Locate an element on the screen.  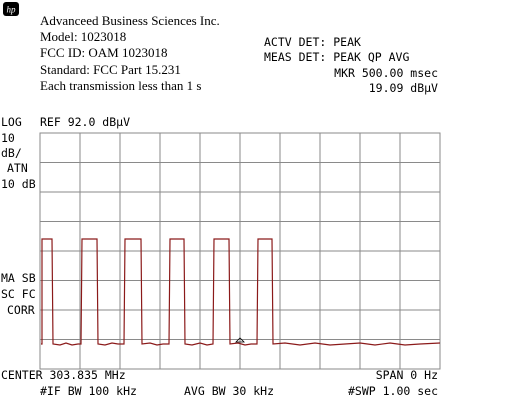
center-freq: CENTER 303.835 MHz is located at coordinates (63, 375).